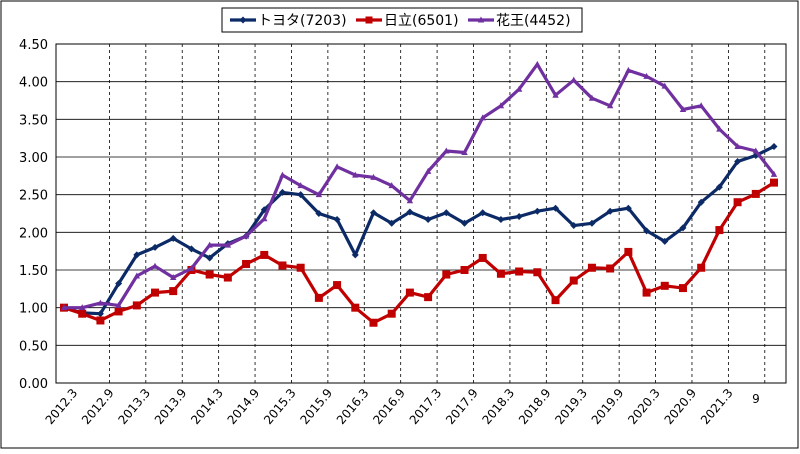 The image size is (800, 454). I want to click on legend-box, so click(402, 20).